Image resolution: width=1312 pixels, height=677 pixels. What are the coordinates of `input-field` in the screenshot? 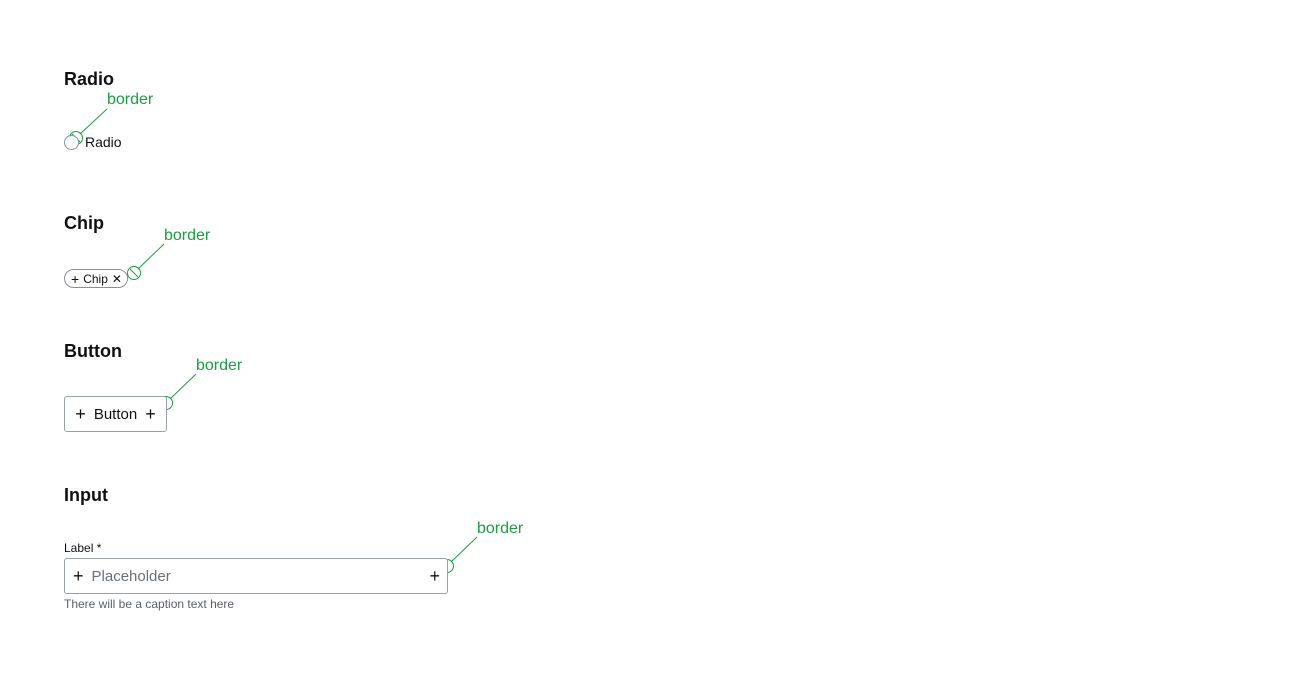 It's located at (259, 576).